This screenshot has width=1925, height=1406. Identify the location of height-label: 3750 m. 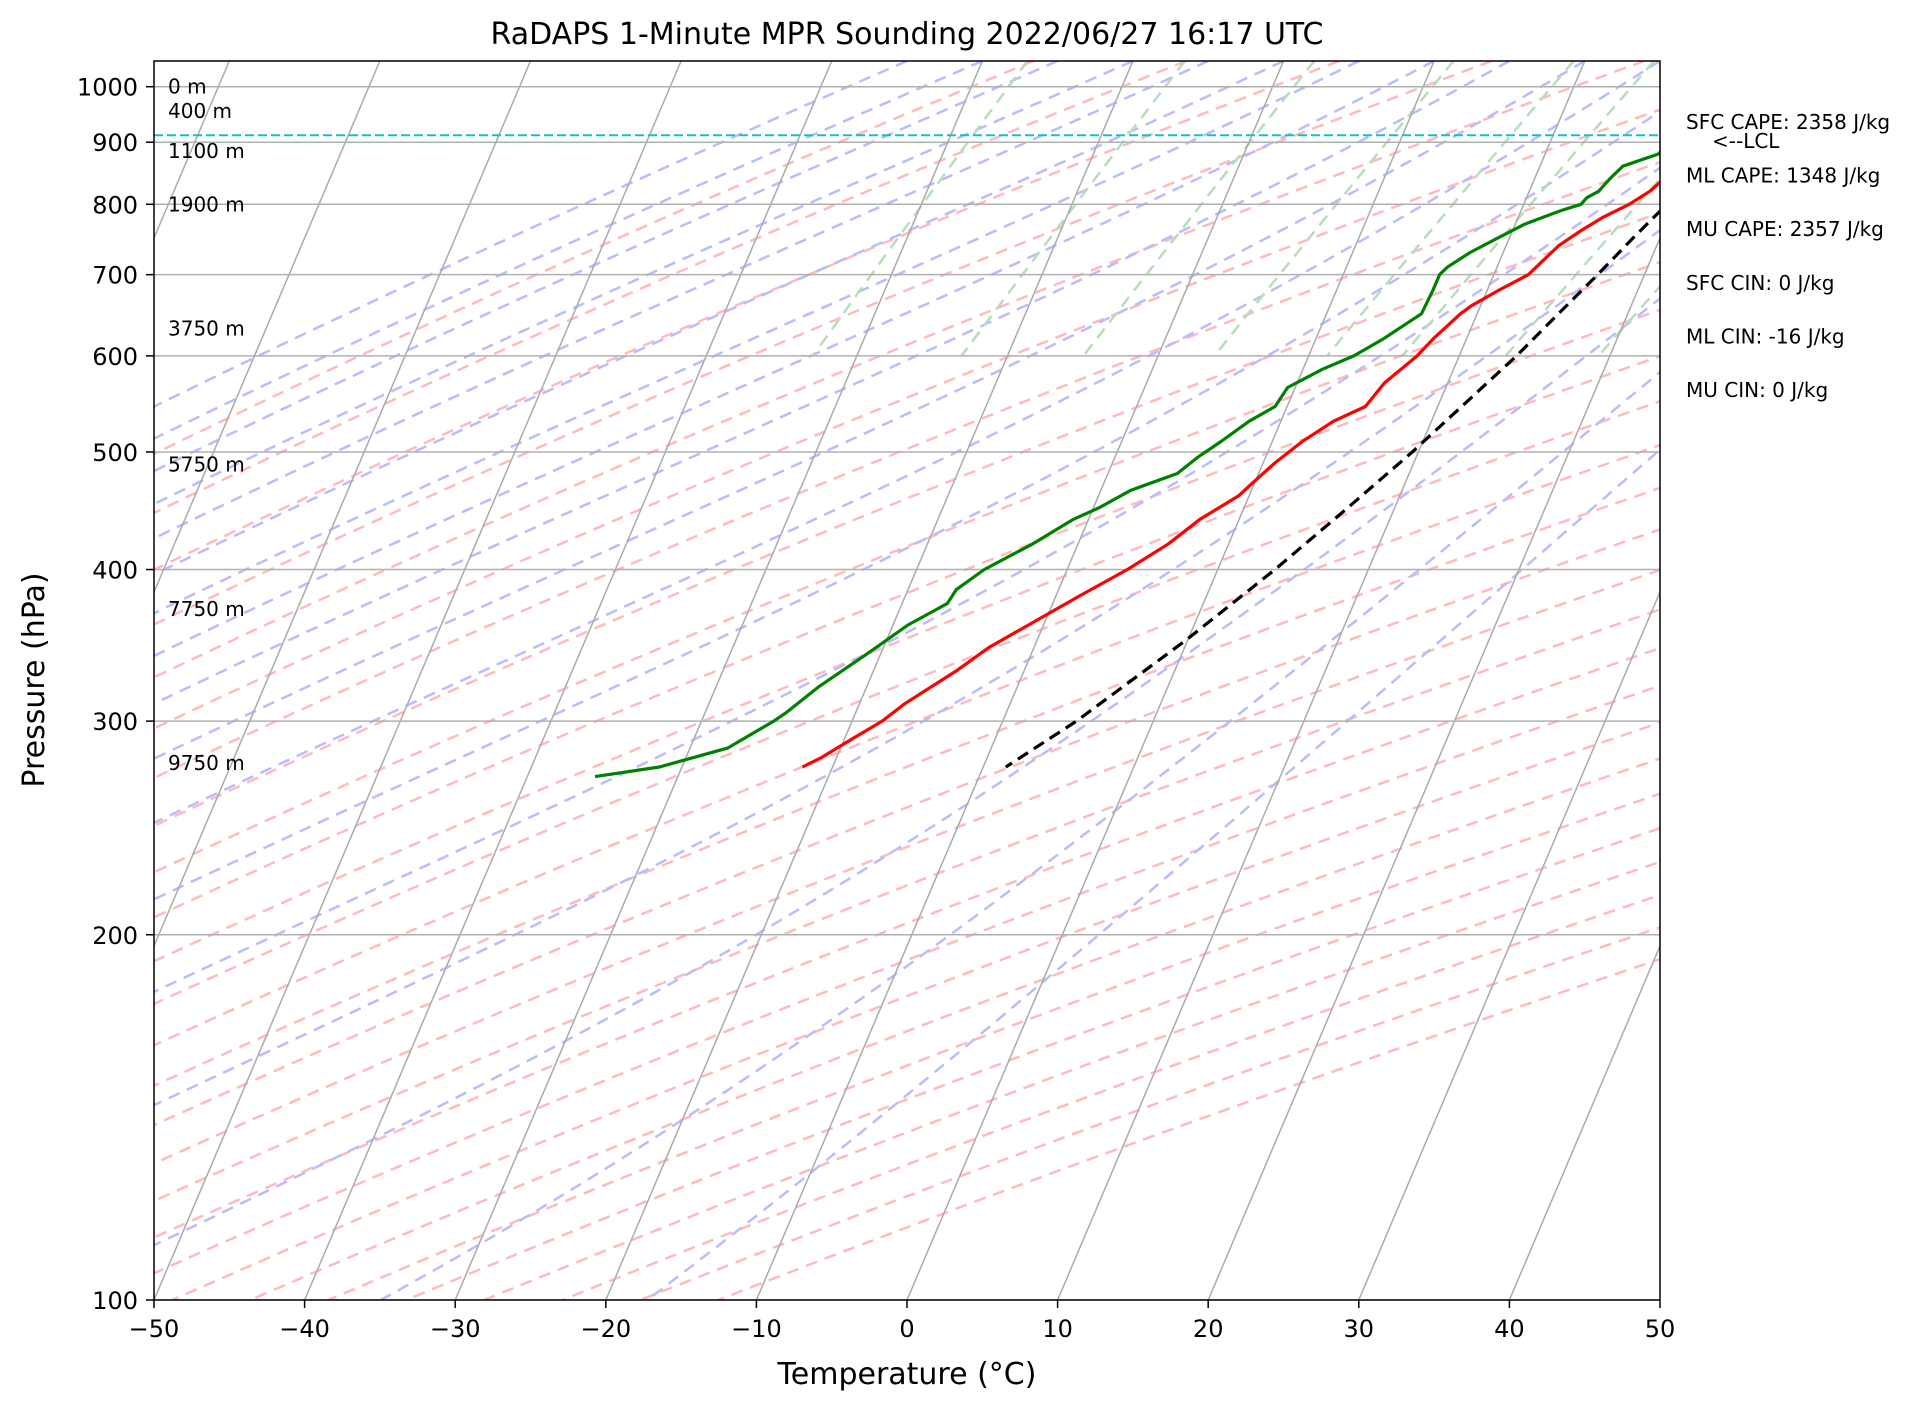
(206, 328).